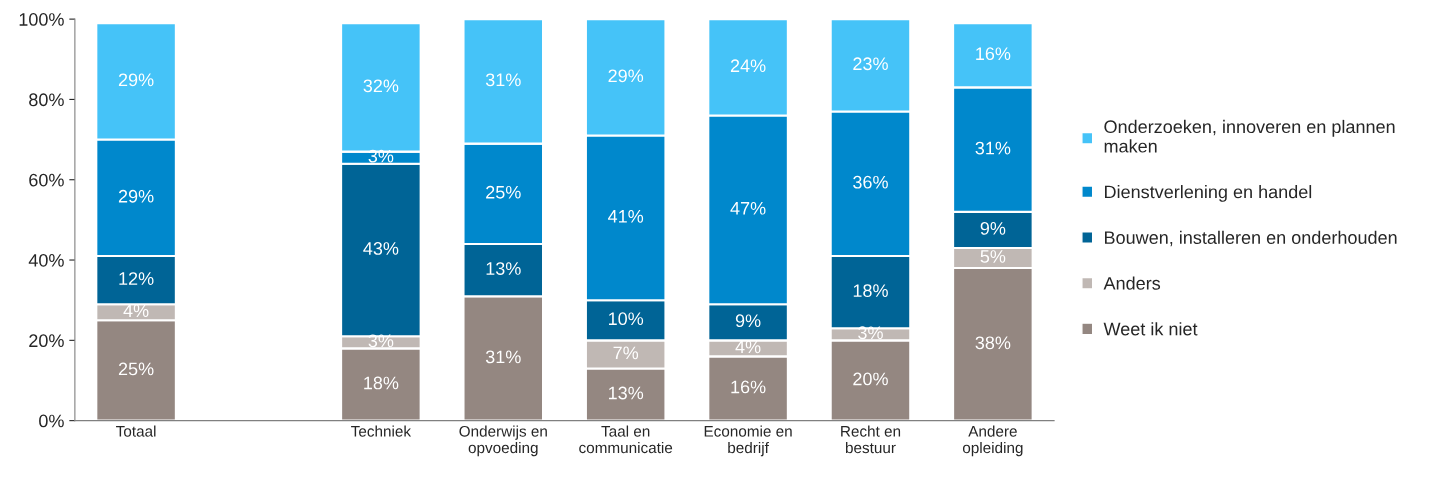 The width and height of the screenshot is (1440, 478). What do you see at coordinates (870, 379) in the screenshot?
I see `data-label: 20%` at bounding box center [870, 379].